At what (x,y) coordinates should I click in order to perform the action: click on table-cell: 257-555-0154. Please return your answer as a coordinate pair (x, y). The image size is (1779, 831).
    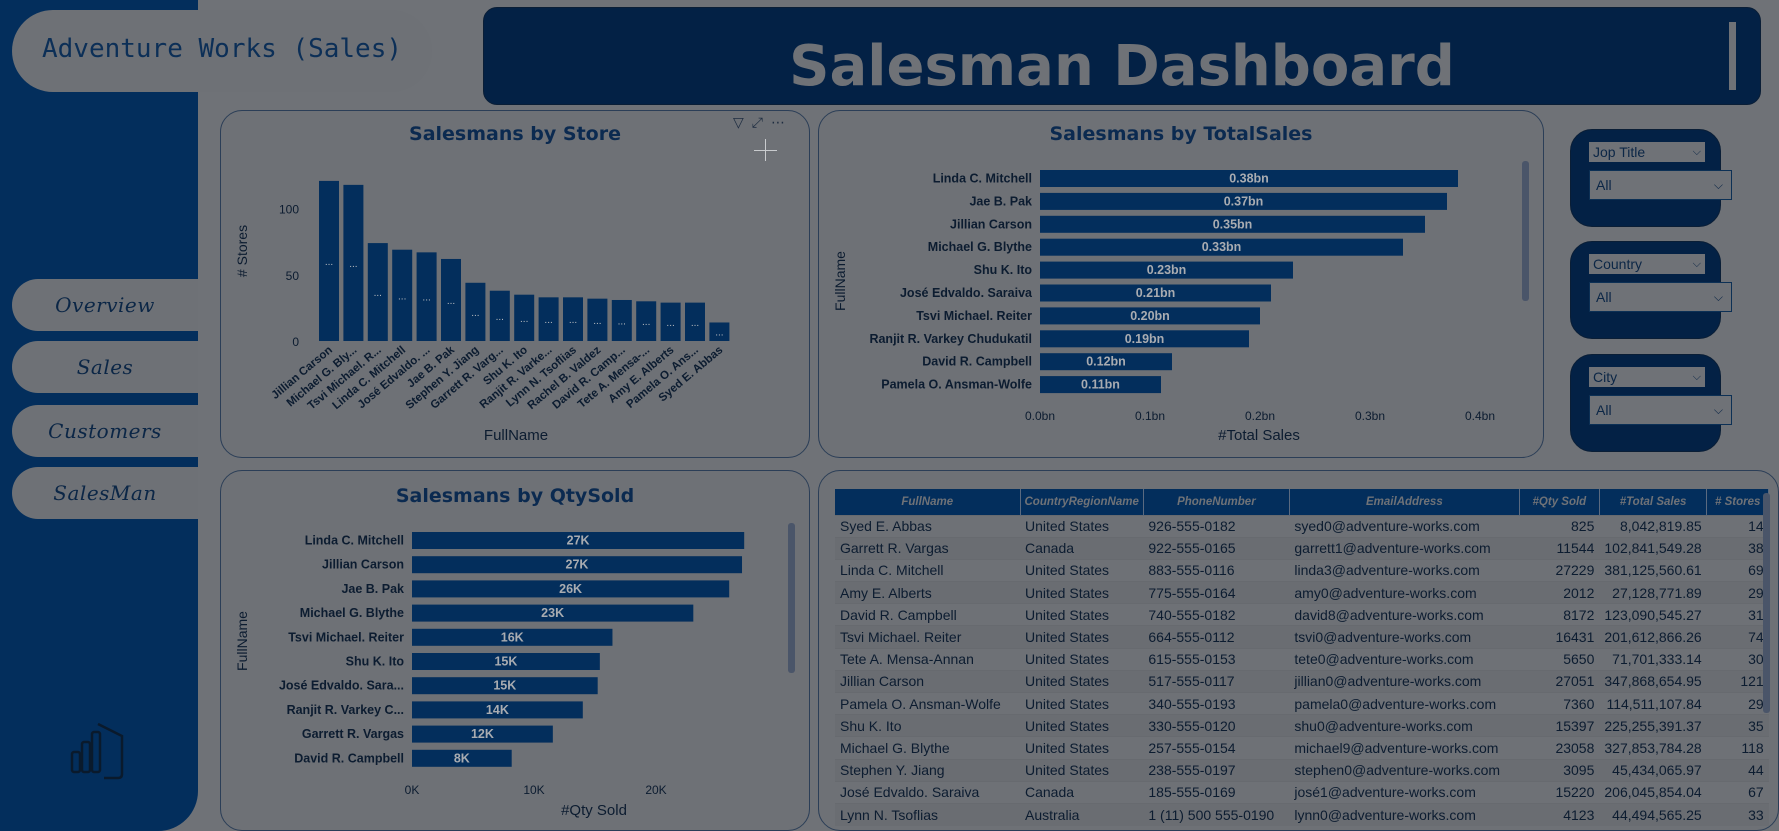
    Looking at the image, I should click on (1216, 748).